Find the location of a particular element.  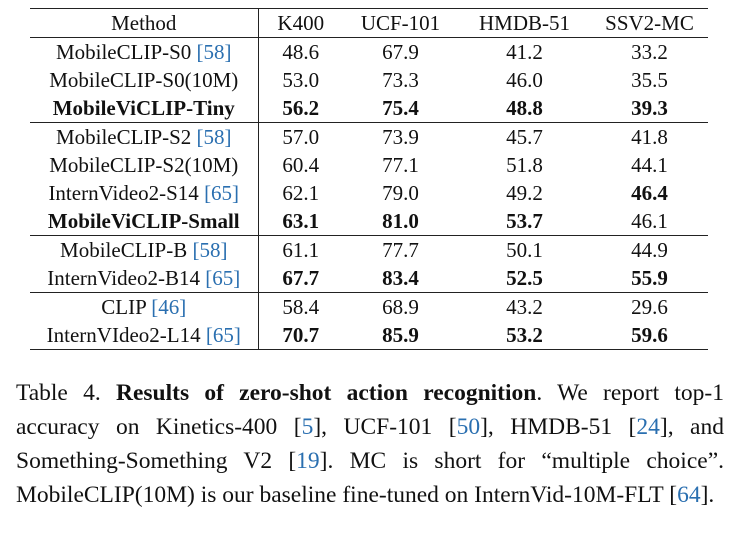

method-cell: MobileCLIP-S2 [58] is located at coordinates (144, 136).